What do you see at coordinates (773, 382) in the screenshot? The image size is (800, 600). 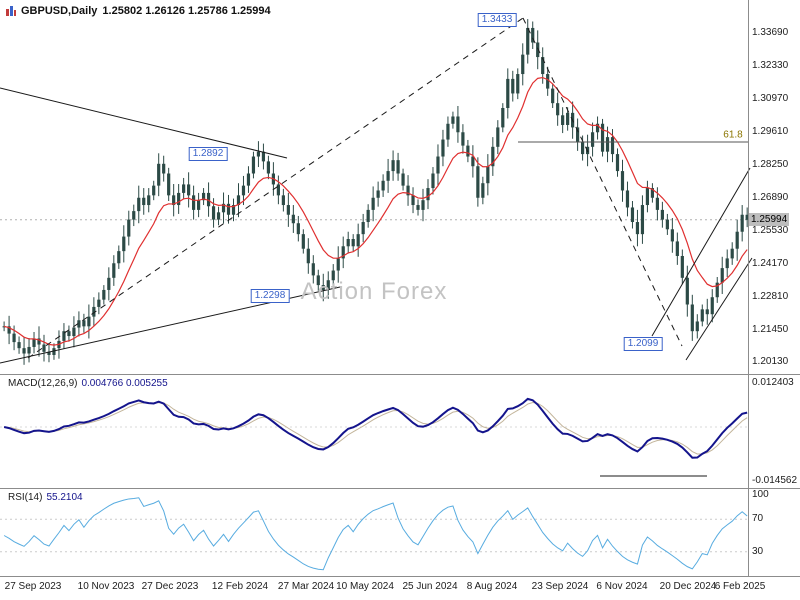 I see `macd-axis-label: 0.012403` at bounding box center [773, 382].